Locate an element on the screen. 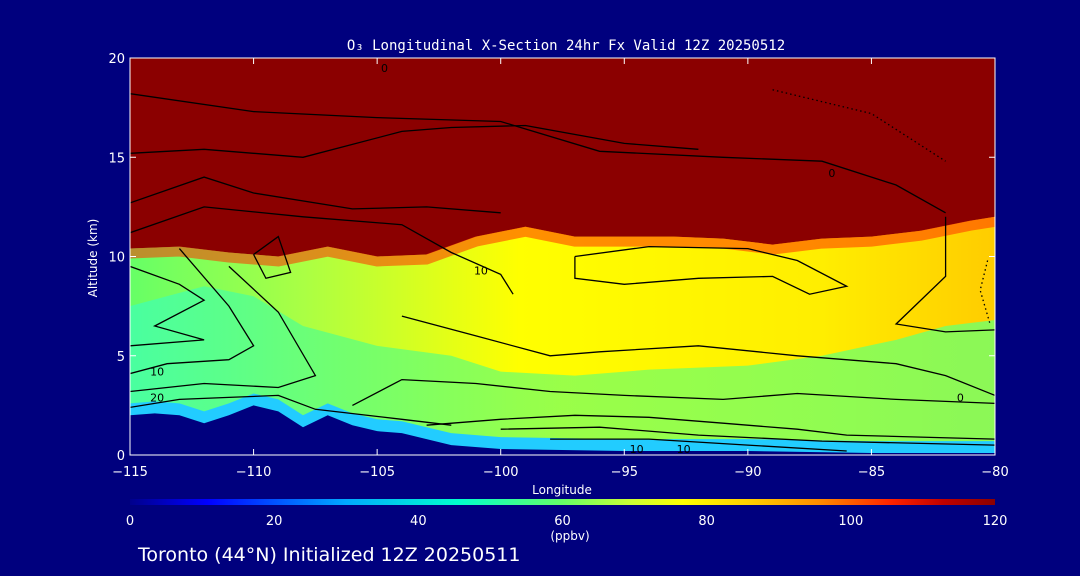 This screenshot has height=576, width=1080. colorbar-tick-label: 0 is located at coordinates (130, 521).